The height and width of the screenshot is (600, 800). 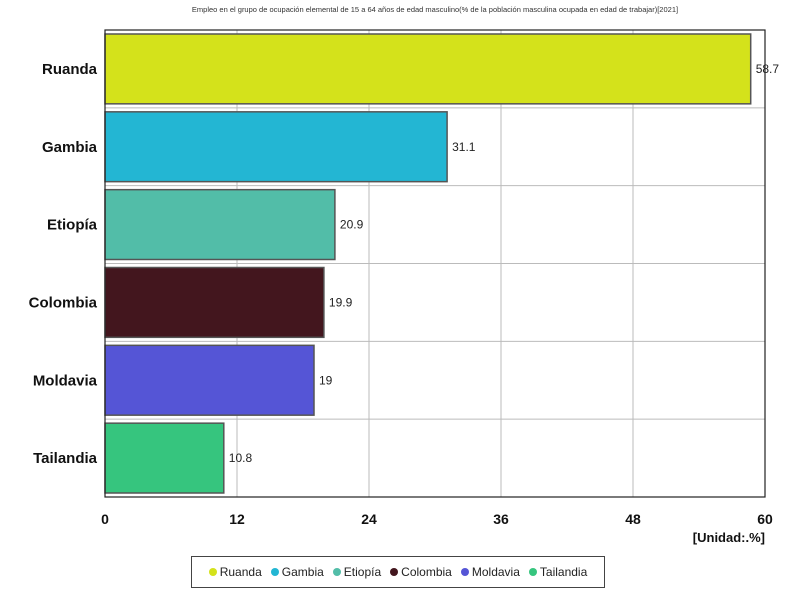 I want to click on category-label: Ruanda, so click(x=70, y=69).